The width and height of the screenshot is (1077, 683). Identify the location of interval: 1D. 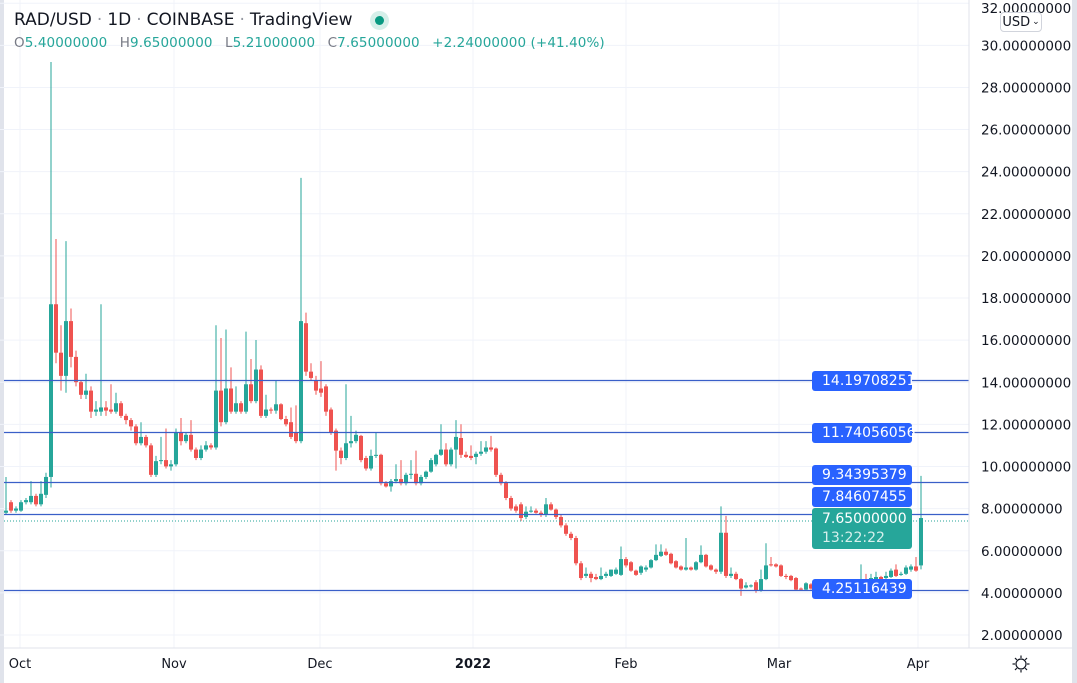
(119, 20).